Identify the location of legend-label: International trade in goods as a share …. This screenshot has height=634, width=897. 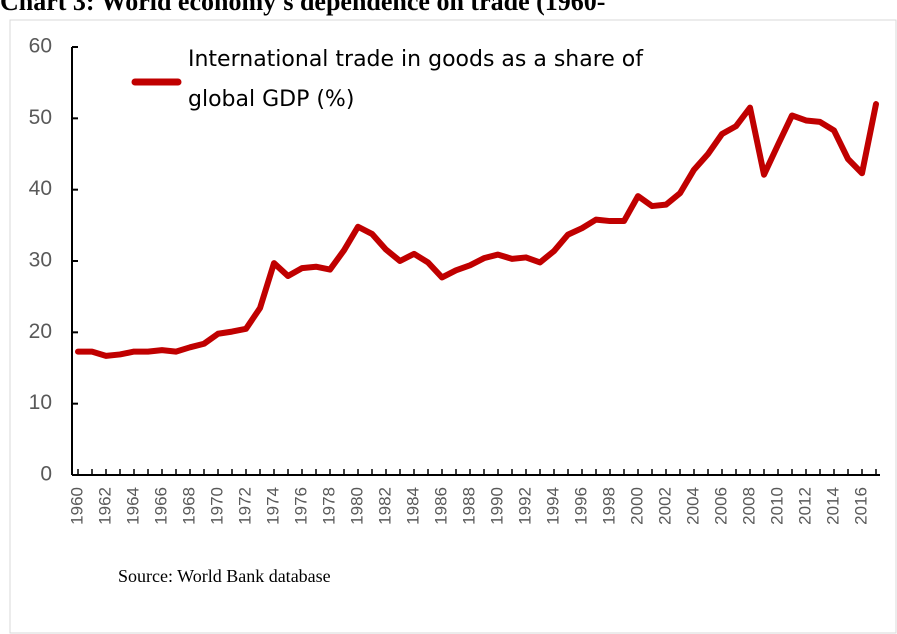
(415, 79).